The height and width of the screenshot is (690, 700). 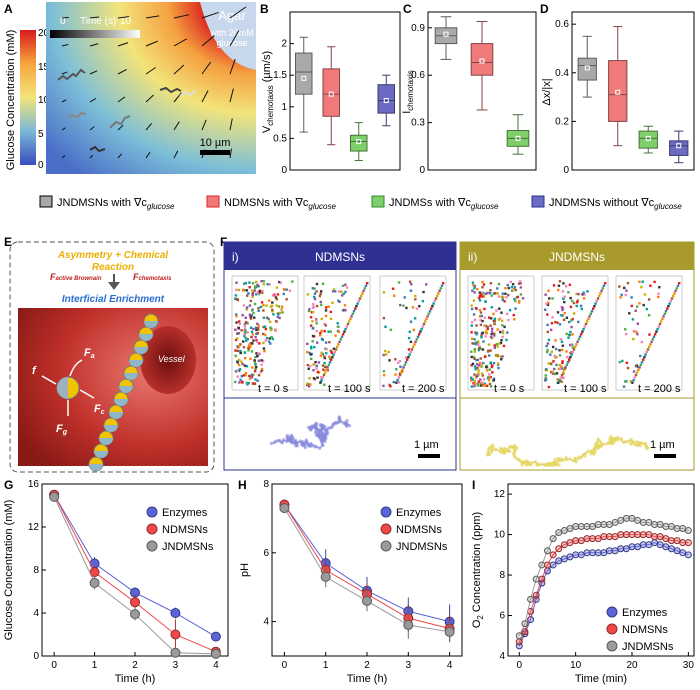 What do you see at coordinates (407, 9) in the screenshot?
I see `panel-label-c: C` at bounding box center [407, 9].